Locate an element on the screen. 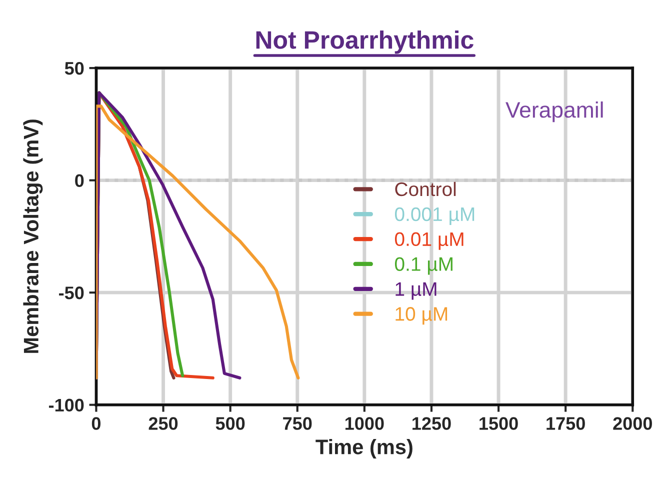 This screenshot has width=659, height=486. legend-label: Control is located at coordinates (425, 189).